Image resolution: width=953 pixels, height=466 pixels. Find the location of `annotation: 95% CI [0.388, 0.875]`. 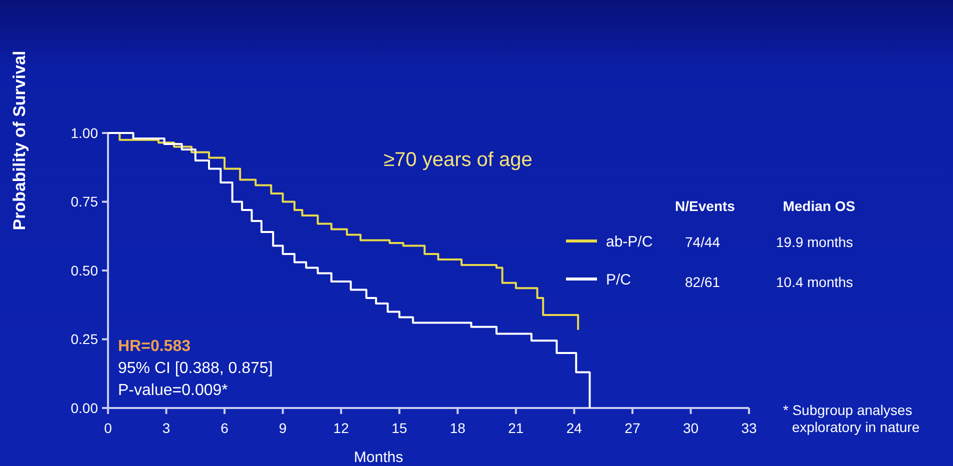

annotation: 95% CI [0.388, 0.875] is located at coordinates (195, 368).